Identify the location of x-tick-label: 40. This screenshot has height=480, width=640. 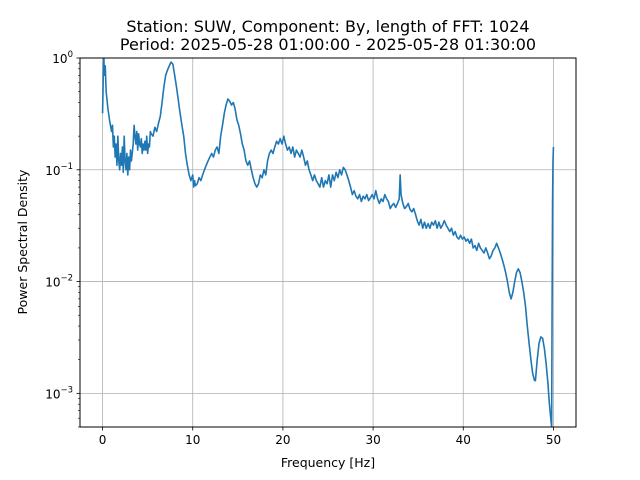
(463, 440).